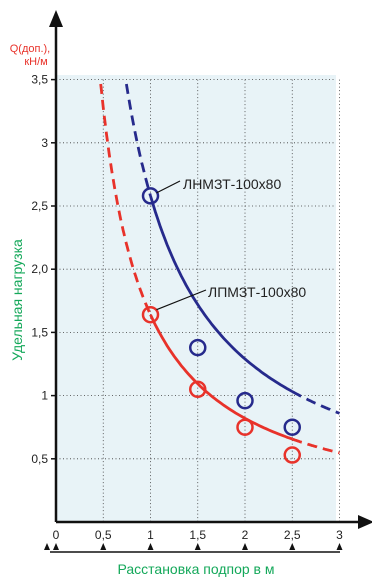 This screenshot has height=577, width=372. Describe the element at coordinates (339, 535) in the screenshot. I see `x-tick-label: 3` at that location.